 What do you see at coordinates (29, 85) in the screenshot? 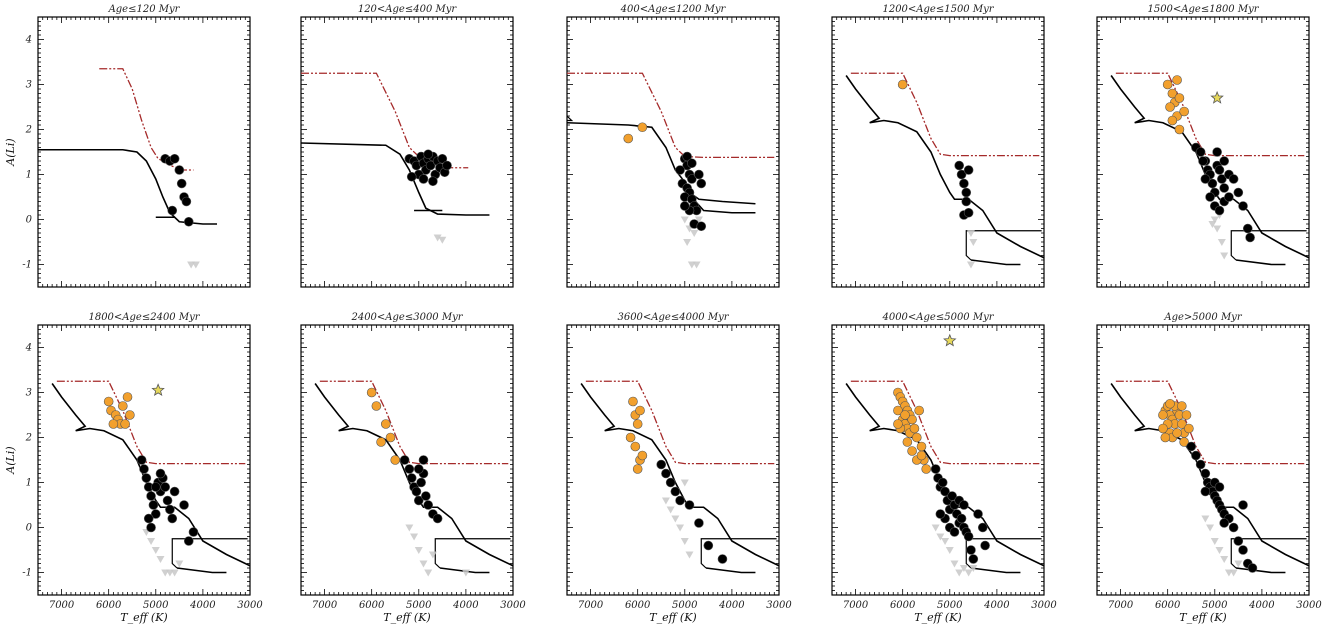
I see `y-tick-label: 3` at bounding box center [29, 85].